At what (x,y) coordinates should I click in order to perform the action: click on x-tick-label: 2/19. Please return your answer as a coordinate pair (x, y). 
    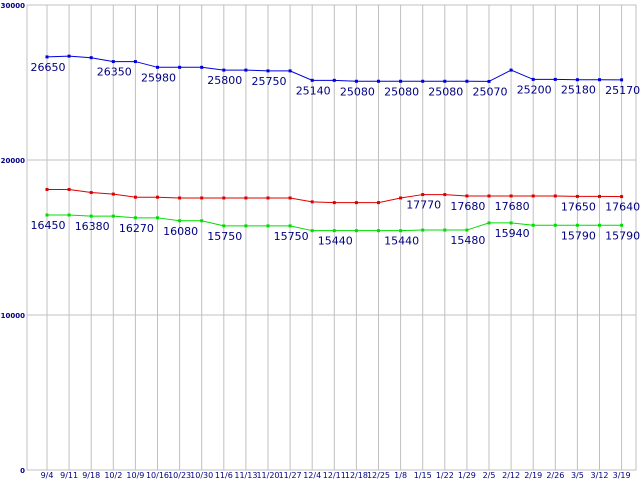
    Looking at the image, I should click on (533, 475).